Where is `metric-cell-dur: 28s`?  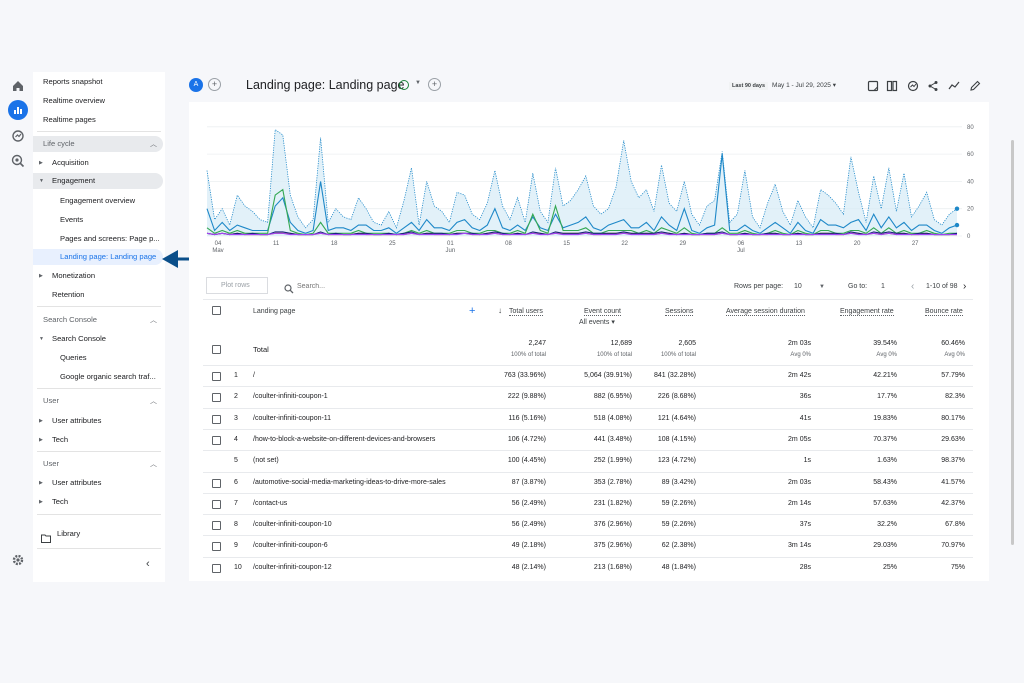 metric-cell-dur: 28s is located at coordinates (805, 567).